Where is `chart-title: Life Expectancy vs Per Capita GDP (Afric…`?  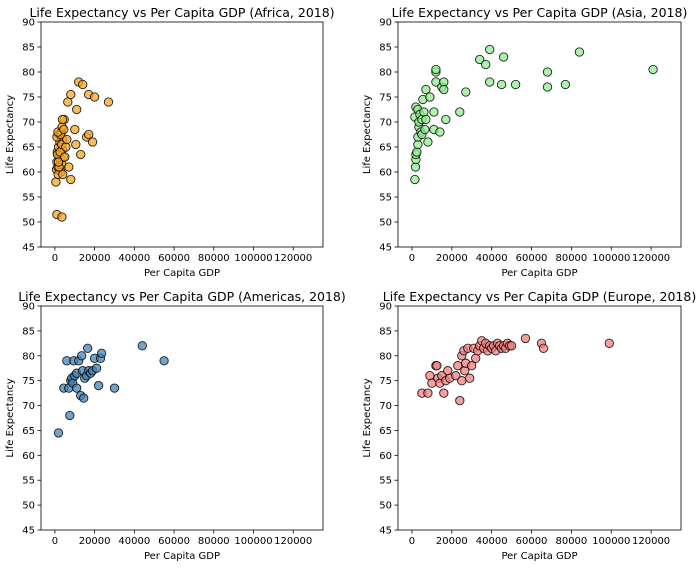
chart-title: Life Expectancy vs Per Capita GDP (Afric… is located at coordinates (181, 12).